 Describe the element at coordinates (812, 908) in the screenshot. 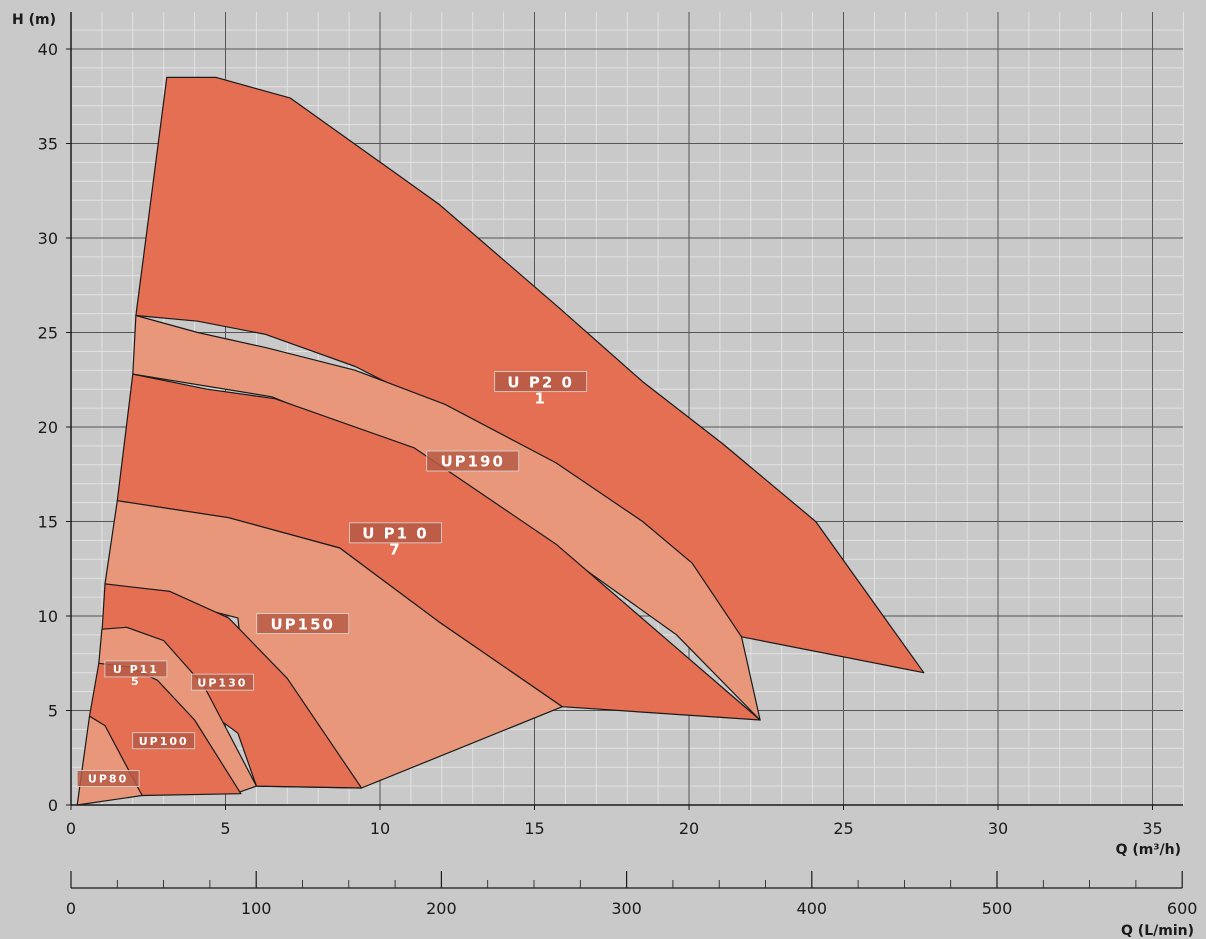

I see `x2-tick-label: 400` at that location.